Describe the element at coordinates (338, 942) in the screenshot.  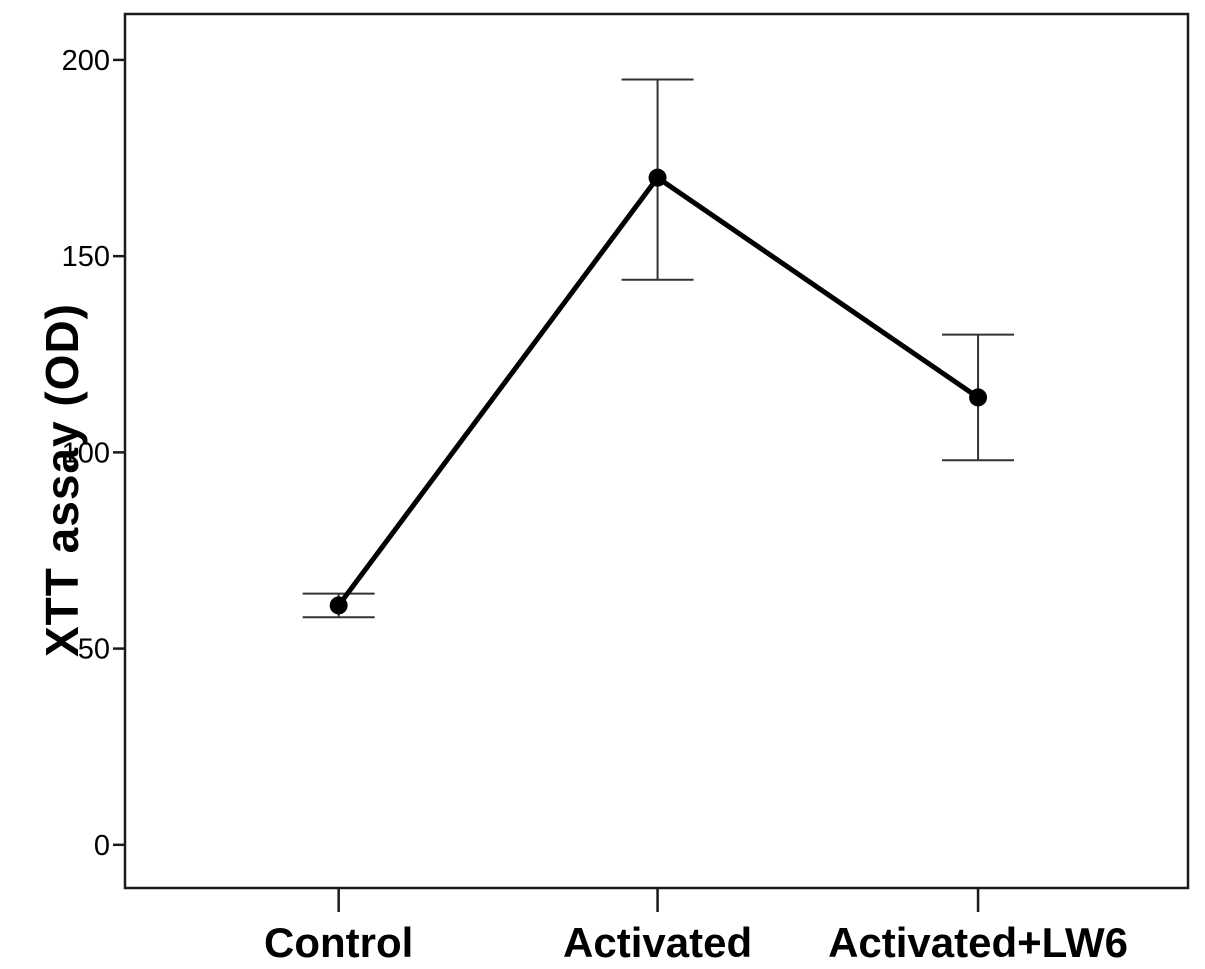
I see `x-category-label: Control` at that location.